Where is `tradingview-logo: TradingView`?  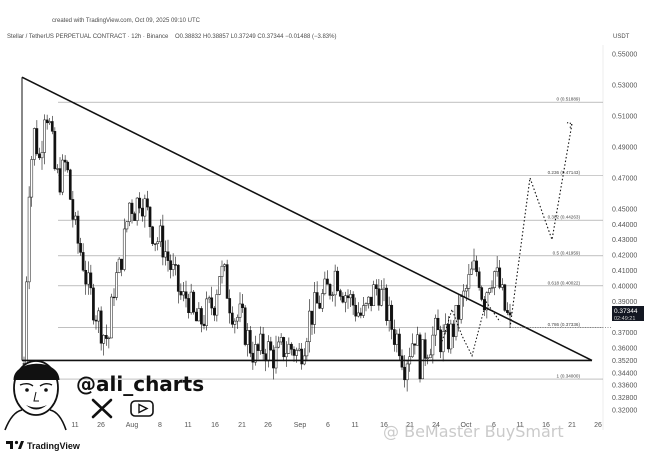
tradingview-logo: TradingView is located at coordinates (43, 445).